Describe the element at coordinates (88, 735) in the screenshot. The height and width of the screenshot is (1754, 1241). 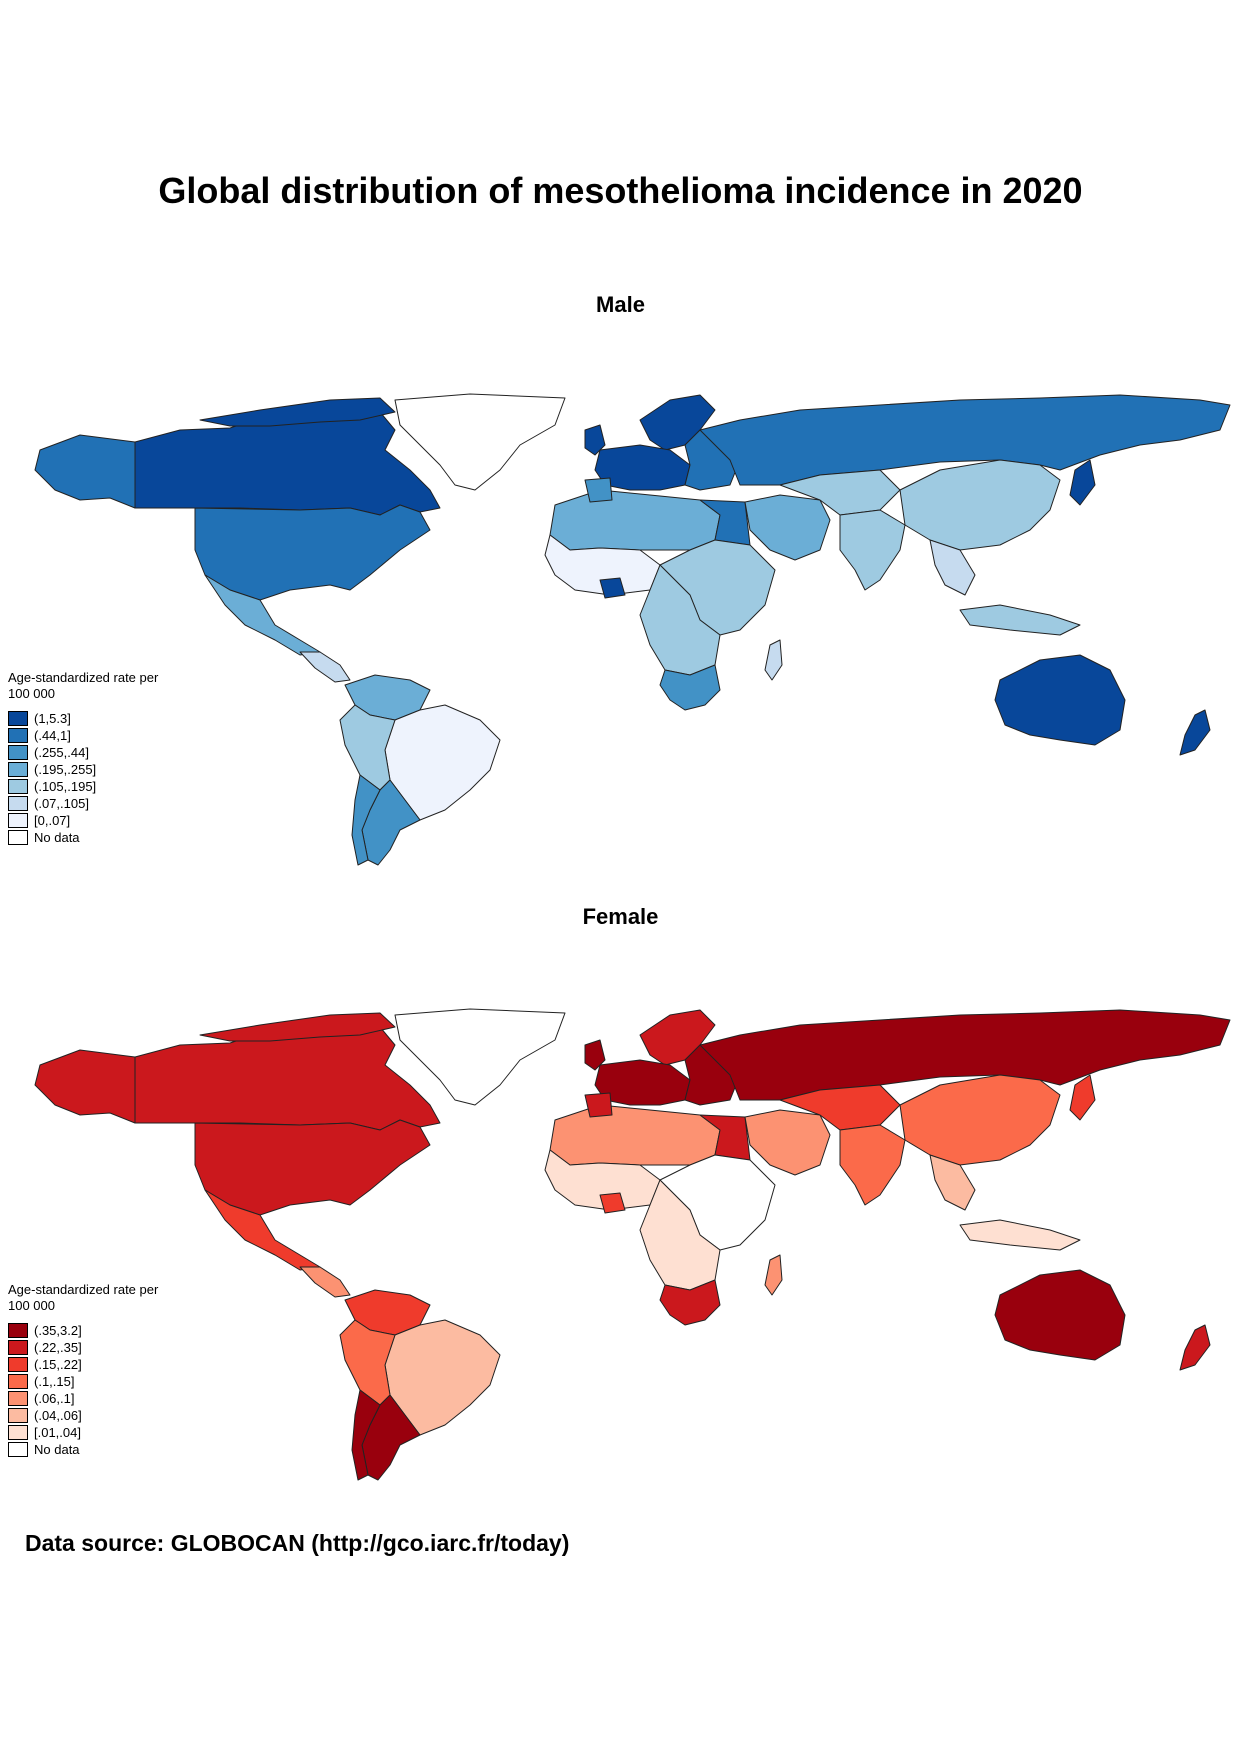
I see `legend-item: (.44,1]` at that location.